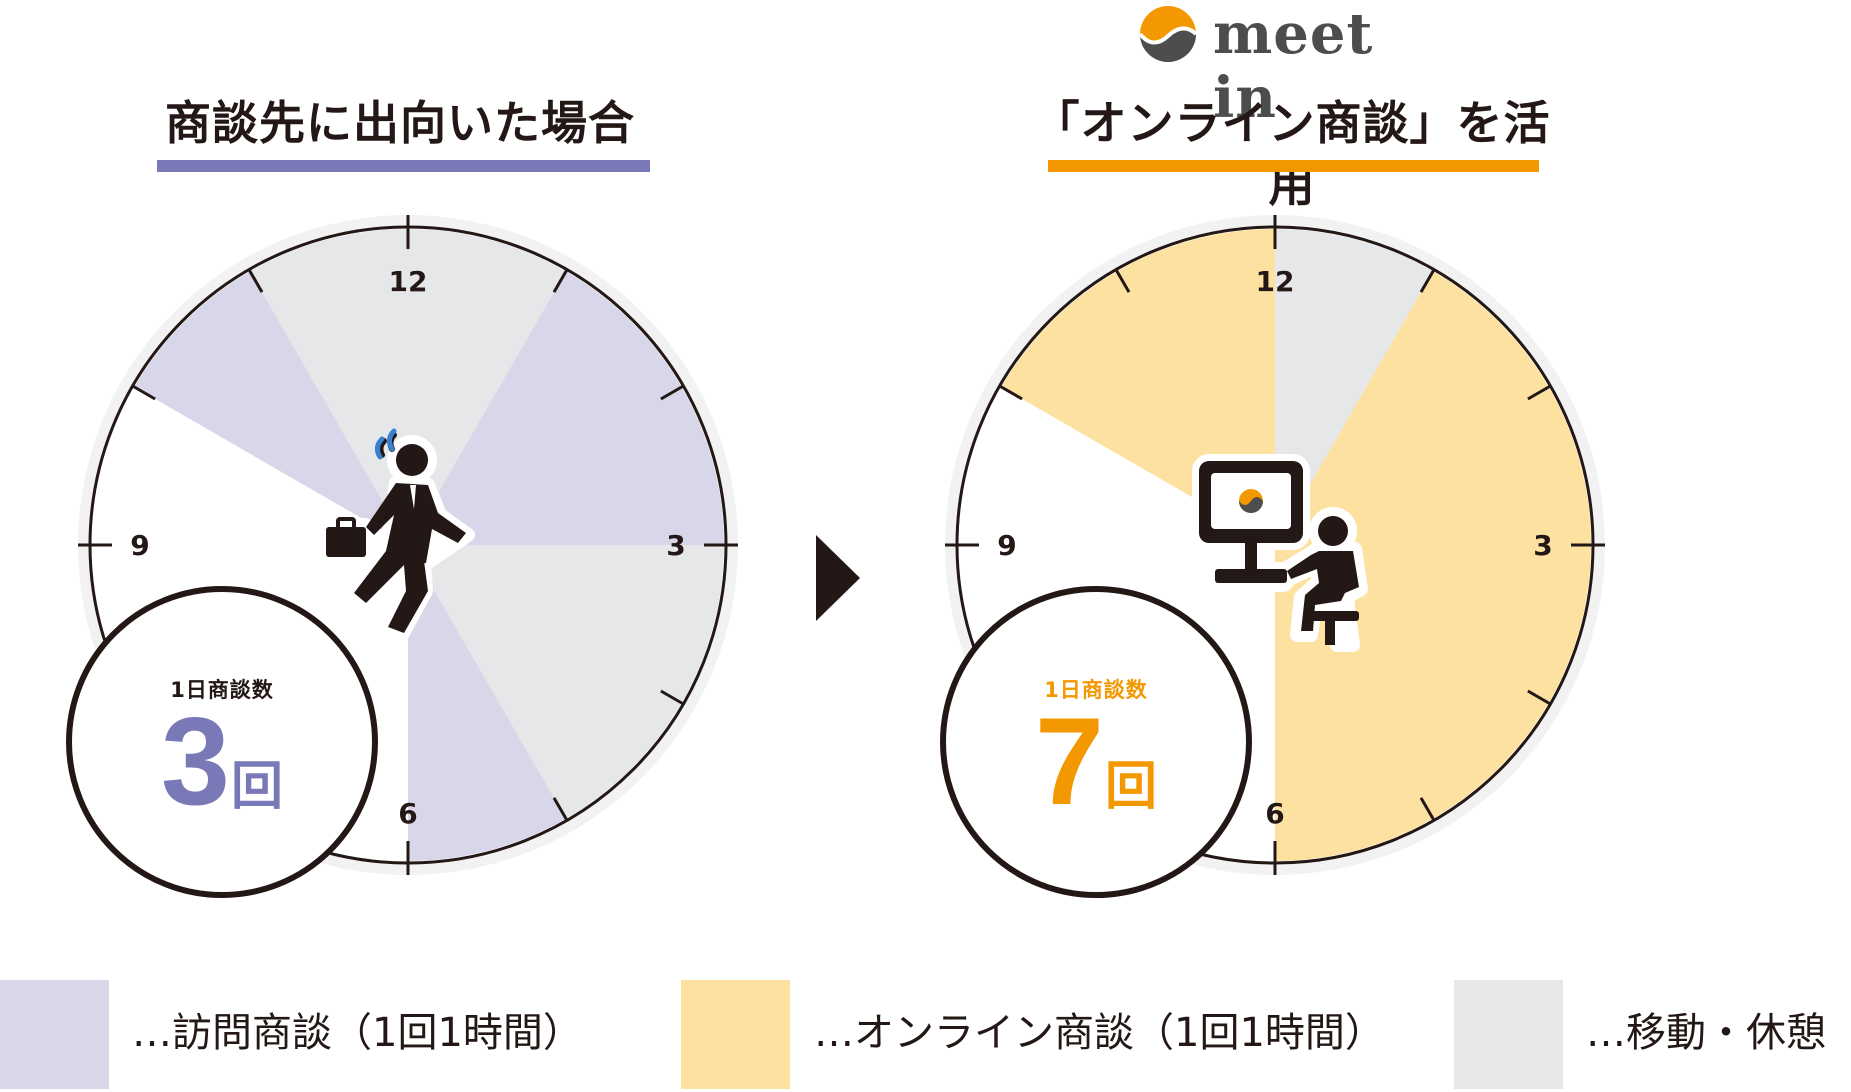  Describe the element at coordinates (1168, 34) in the screenshot. I see `meet-in-logo-icon` at that location.